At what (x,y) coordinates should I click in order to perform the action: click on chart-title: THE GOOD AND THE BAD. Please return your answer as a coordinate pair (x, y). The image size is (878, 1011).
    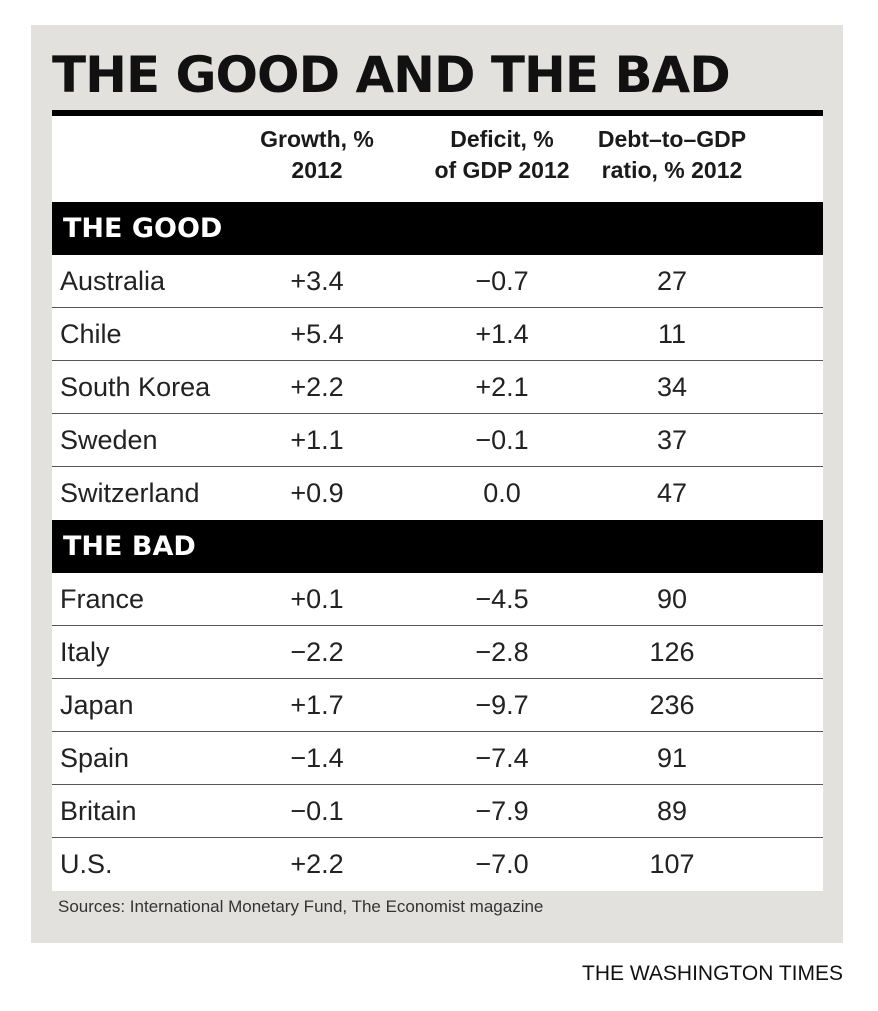
    Looking at the image, I should click on (391, 75).